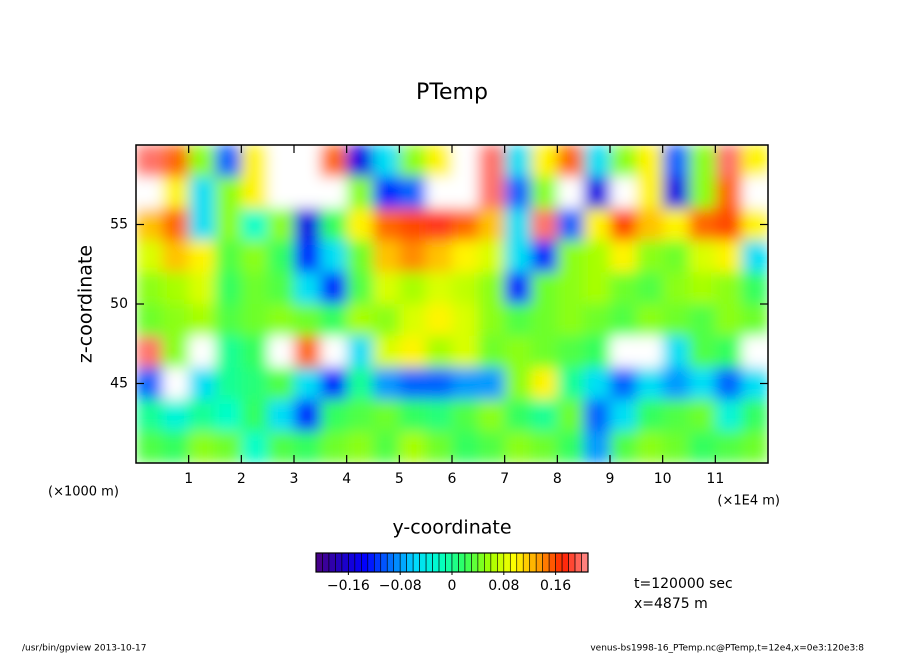  I want to click on colorbar-tick-label: −0.16, so click(348, 586).